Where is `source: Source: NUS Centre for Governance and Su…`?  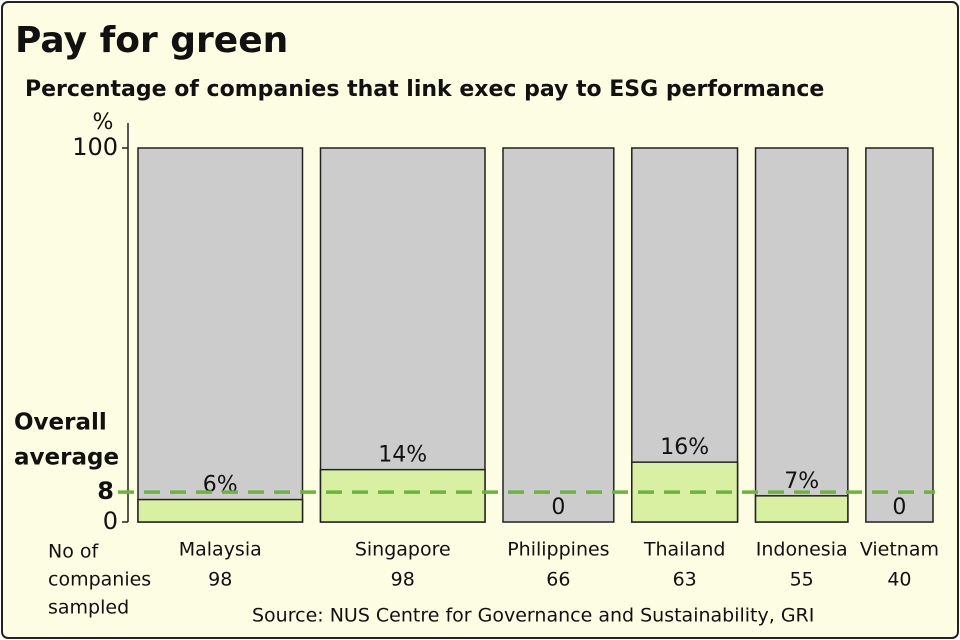
source: Source: NUS Centre for Governance and Su… is located at coordinates (533, 616).